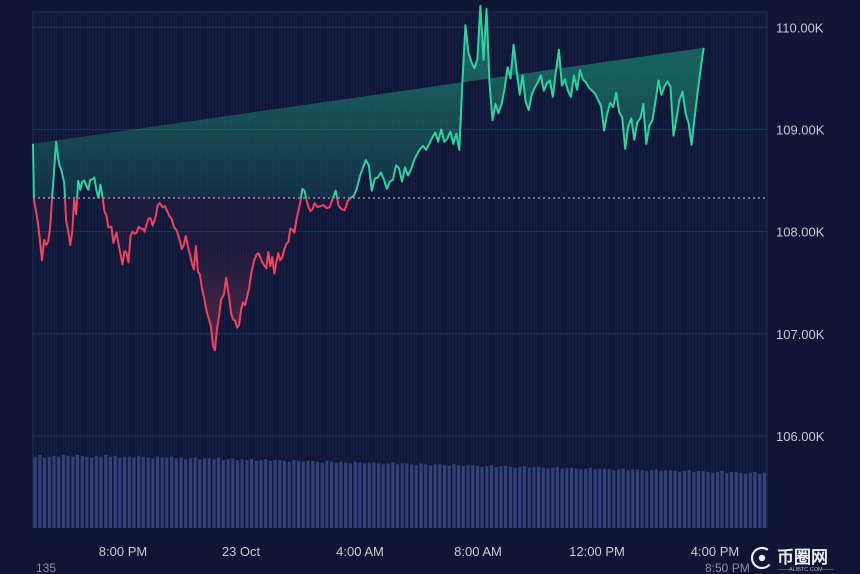 The width and height of the screenshot is (860, 574). Describe the element at coordinates (399, 491) in the screenshot. I see `volume-bars` at that location.